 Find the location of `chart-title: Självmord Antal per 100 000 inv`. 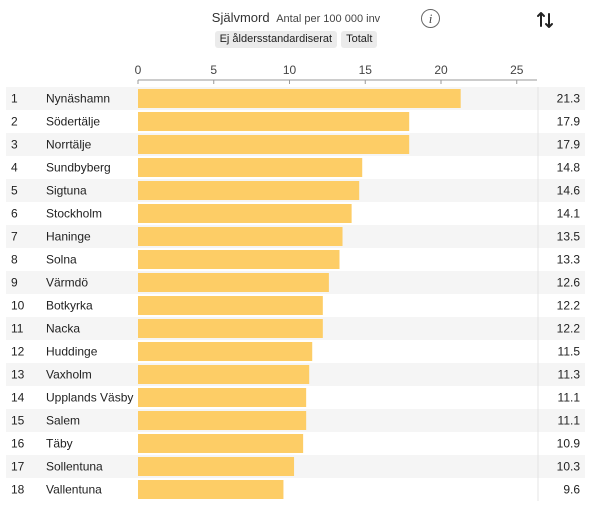

chart-title: Självmord Antal per 100 000 inv is located at coordinates (296, 17).